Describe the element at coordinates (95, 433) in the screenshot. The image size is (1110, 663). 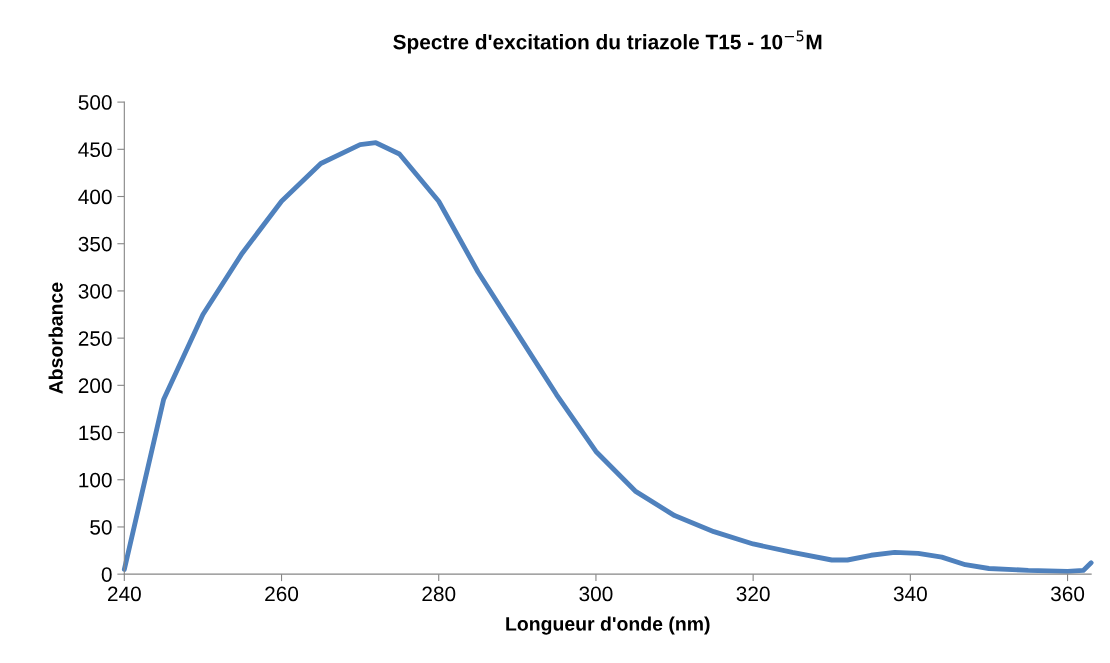
I see `y-tick-label: 150` at that location.